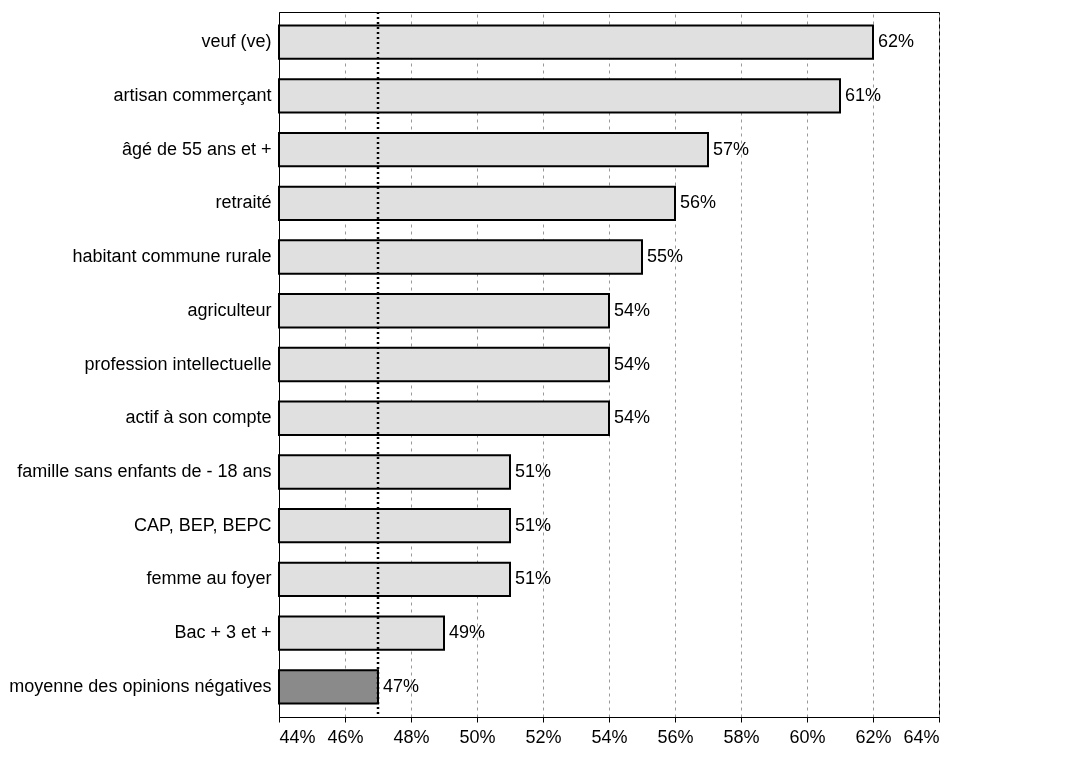 Image resolution: width=1086 pixels, height=767 pixels. Describe the element at coordinates (609, 736) in the screenshot. I see `x-tick-label: 54%` at that location.